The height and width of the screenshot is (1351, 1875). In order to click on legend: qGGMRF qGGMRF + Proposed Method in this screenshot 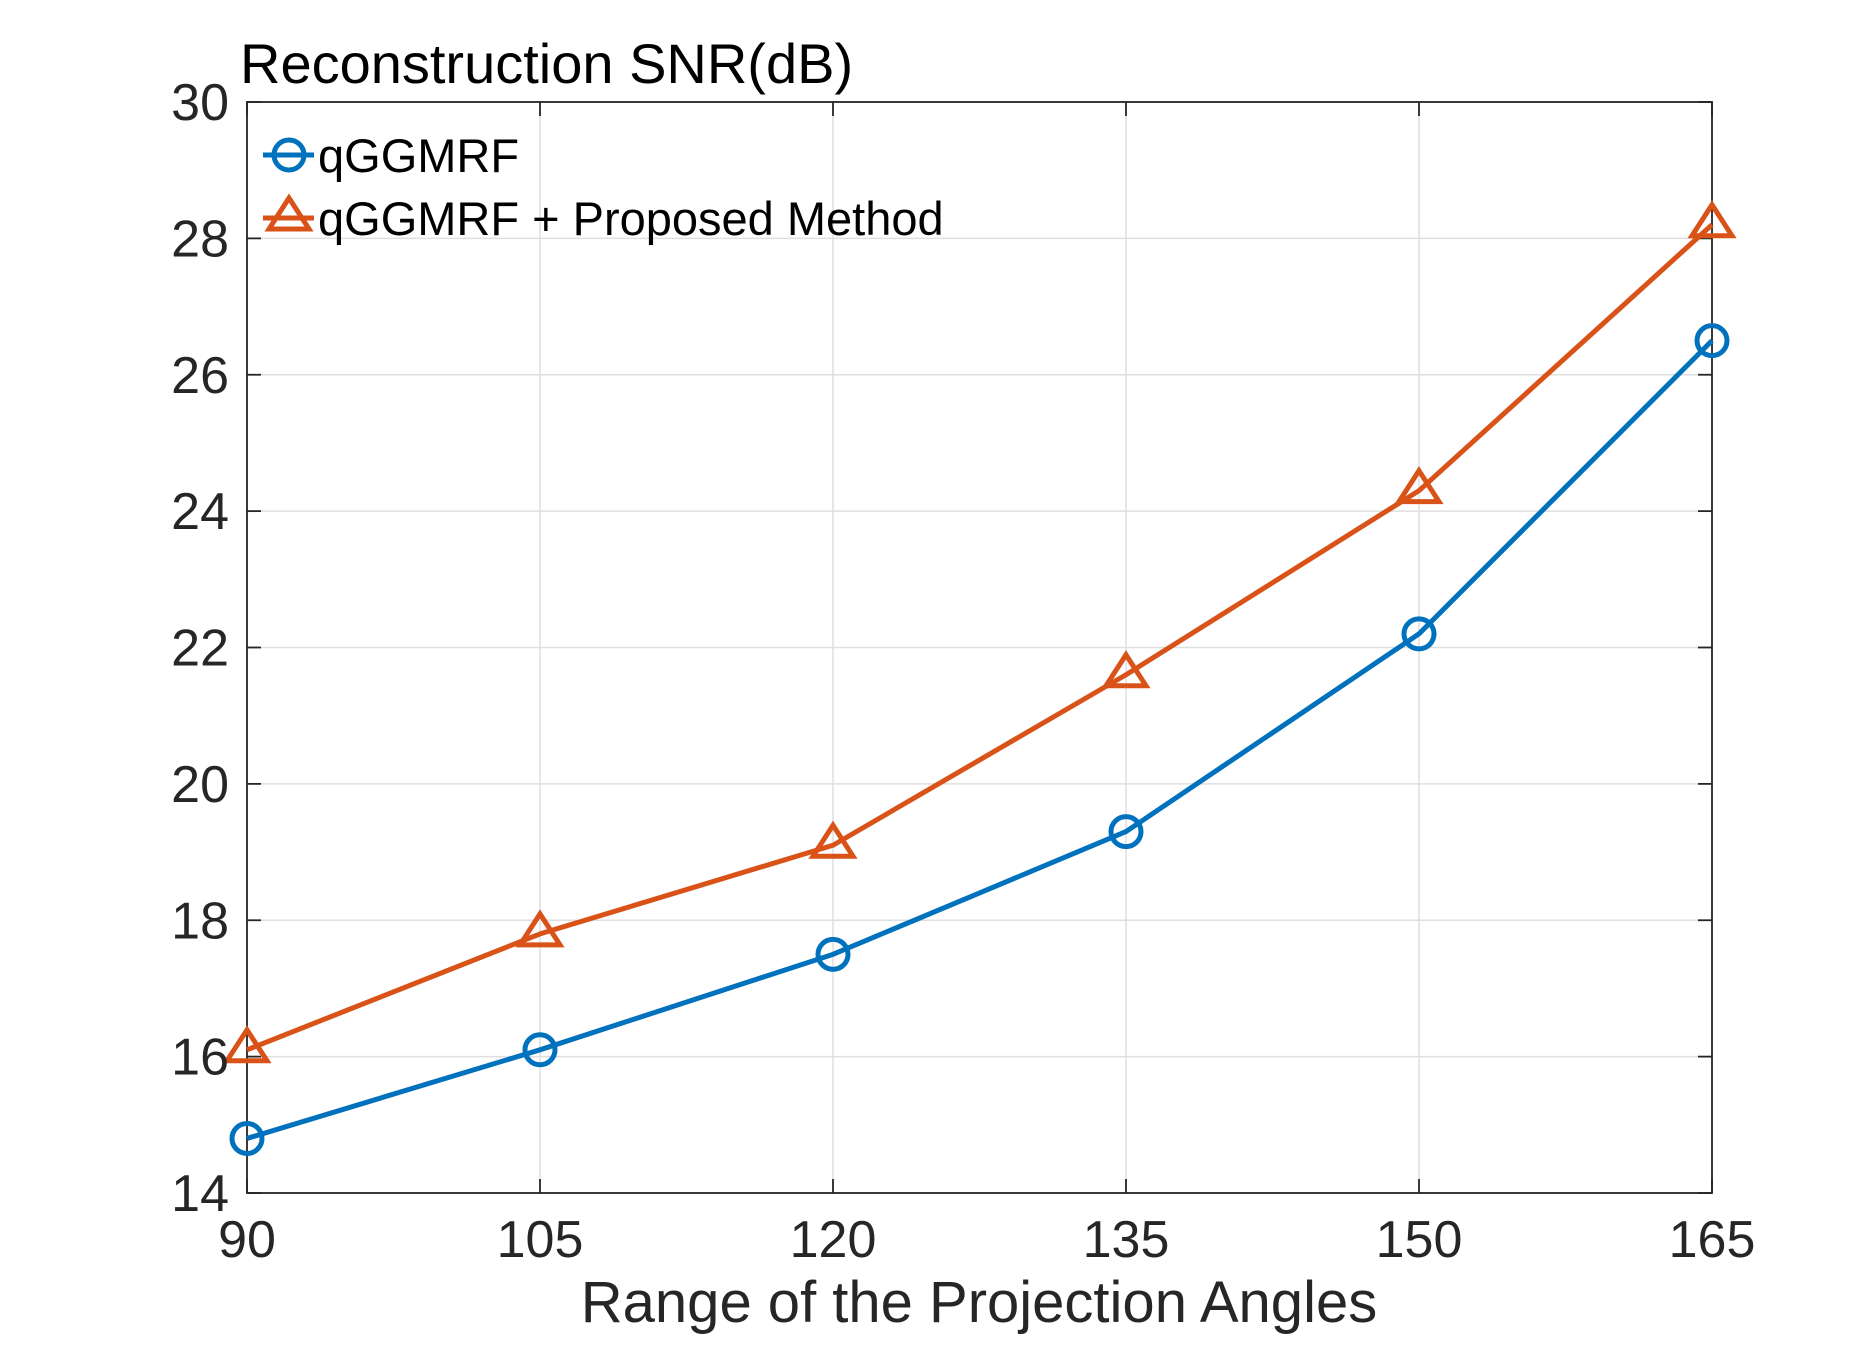, I will do `click(603, 187)`.